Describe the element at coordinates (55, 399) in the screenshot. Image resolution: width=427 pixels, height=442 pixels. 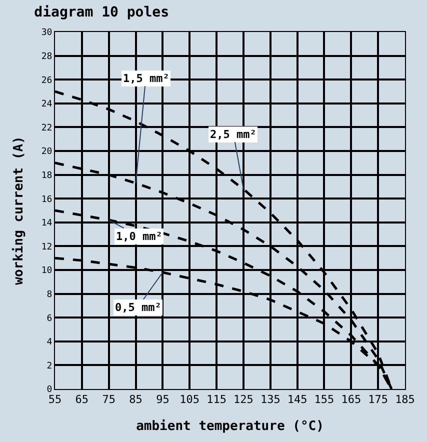
I see `x-tick-label: 55` at that location.